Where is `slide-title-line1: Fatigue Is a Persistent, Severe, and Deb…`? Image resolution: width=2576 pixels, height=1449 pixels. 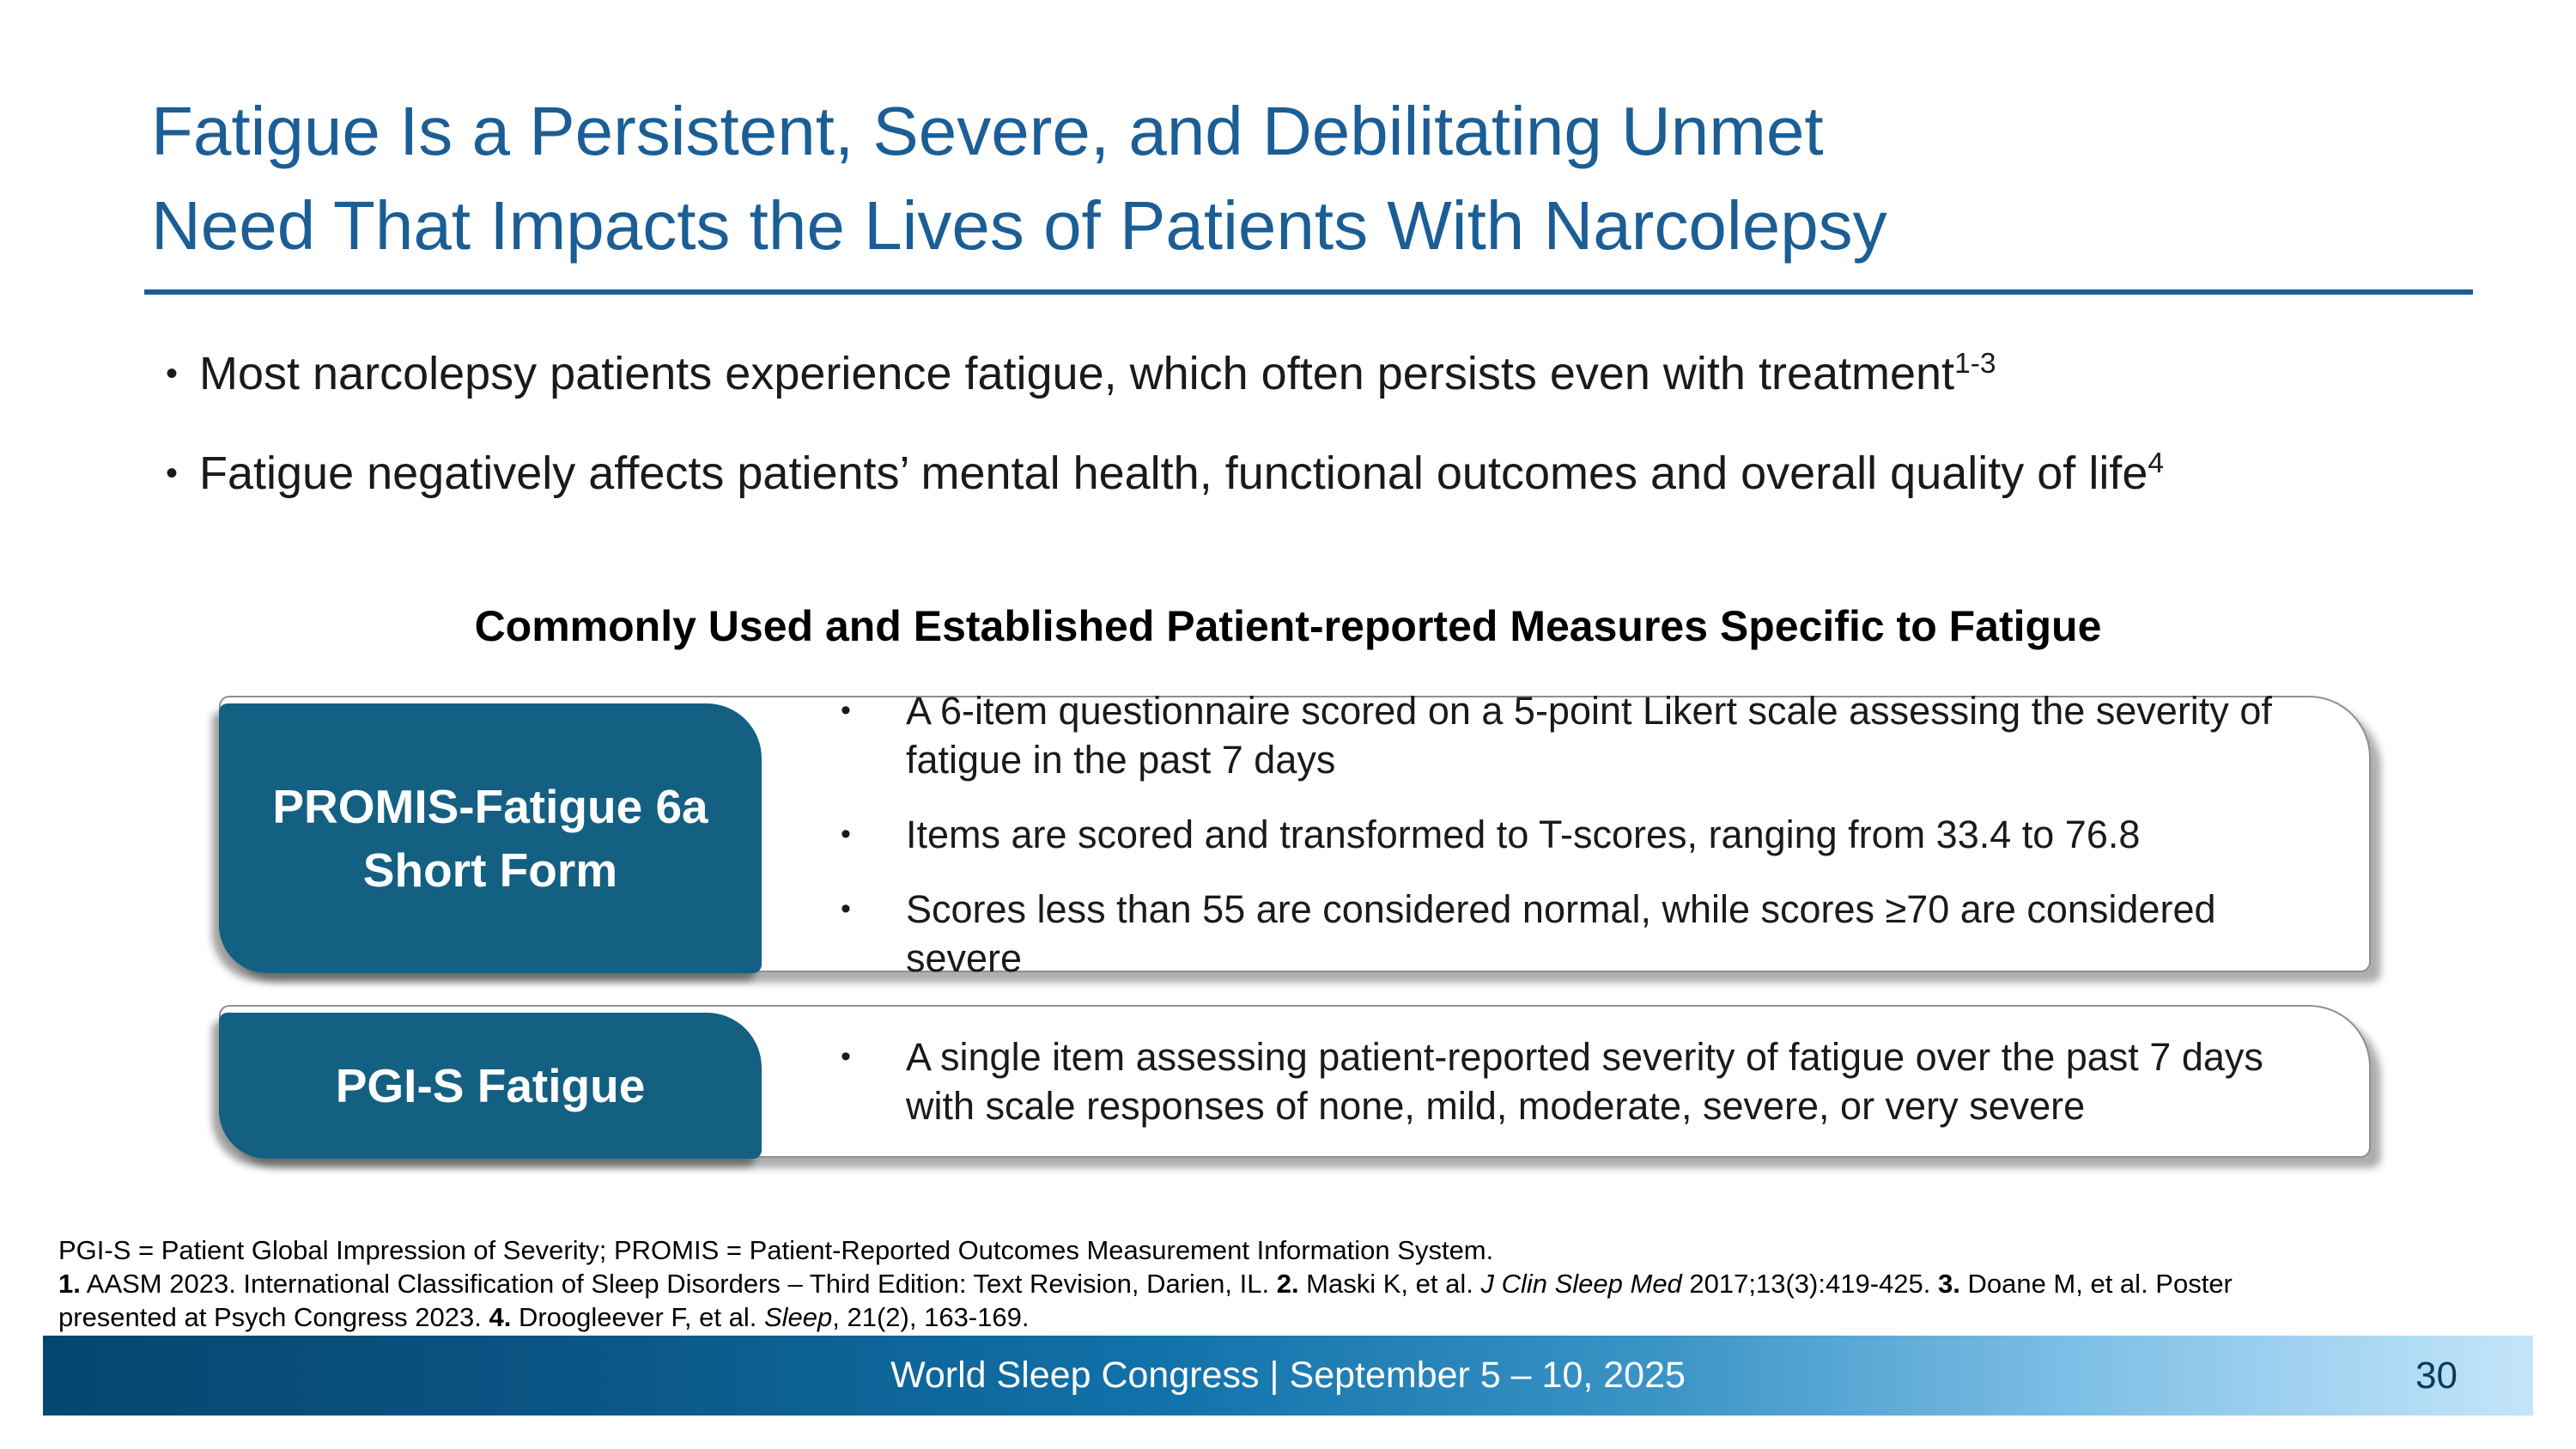
slide-title-line1: Fatigue Is a Persistent, Severe, and Deb… is located at coordinates (987, 131).